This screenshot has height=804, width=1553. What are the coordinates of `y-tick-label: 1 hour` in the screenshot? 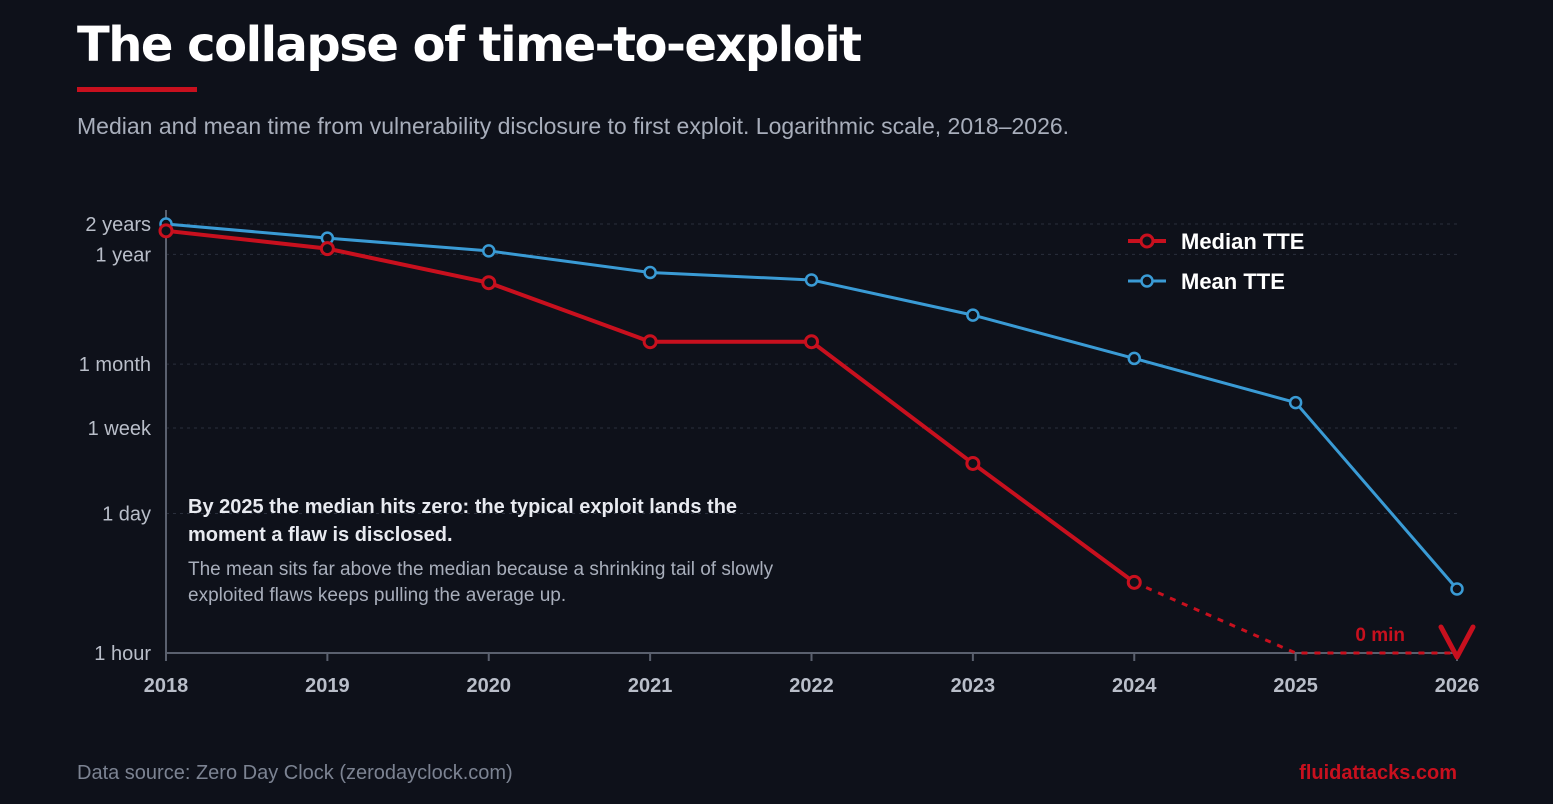 It's located at (122, 654).